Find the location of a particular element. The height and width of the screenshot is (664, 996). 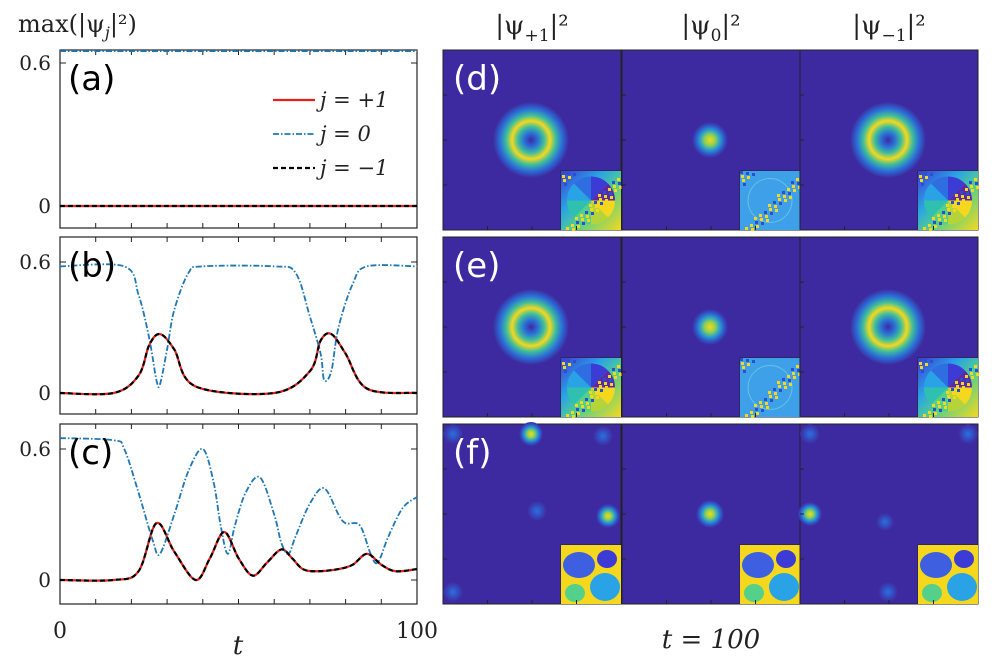

density-map-e-0: (e) is located at coordinates (532, 327).